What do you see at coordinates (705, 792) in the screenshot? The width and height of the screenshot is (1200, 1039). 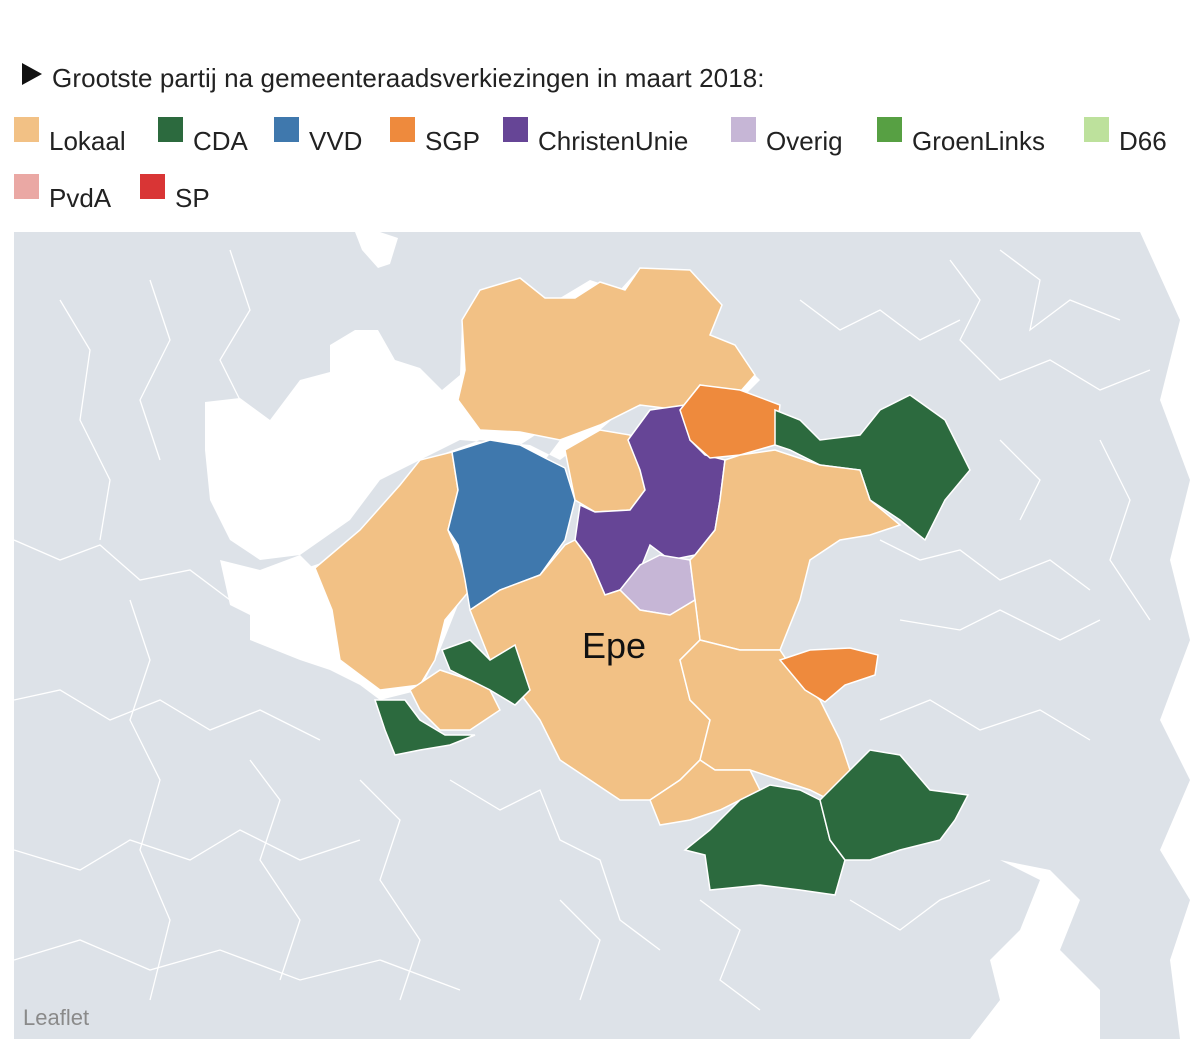 I see `region-zutphen` at bounding box center [705, 792].